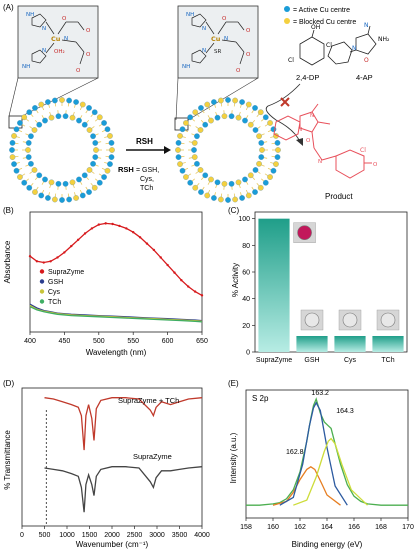 The height and width of the screenshot is (550, 415). I want to click on product-label: Product, so click(339, 196).